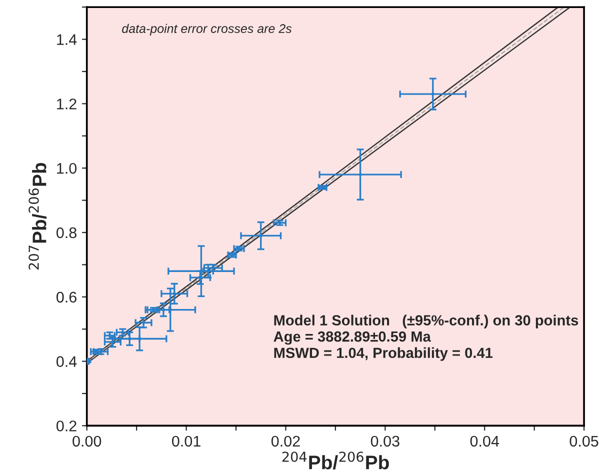 Image resolution: width=599 pixels, height=473 pixels. Describe the element at coordinates (67, 168) in the screenshot. I see `y-tick-label: 1.0` at that location.